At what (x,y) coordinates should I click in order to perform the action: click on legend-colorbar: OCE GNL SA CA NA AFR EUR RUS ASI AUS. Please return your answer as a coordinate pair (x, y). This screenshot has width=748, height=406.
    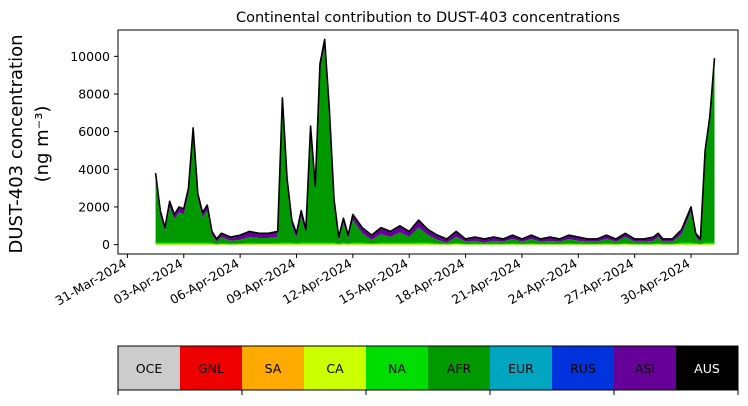
    Looking at the image, I should click on (428, 370).